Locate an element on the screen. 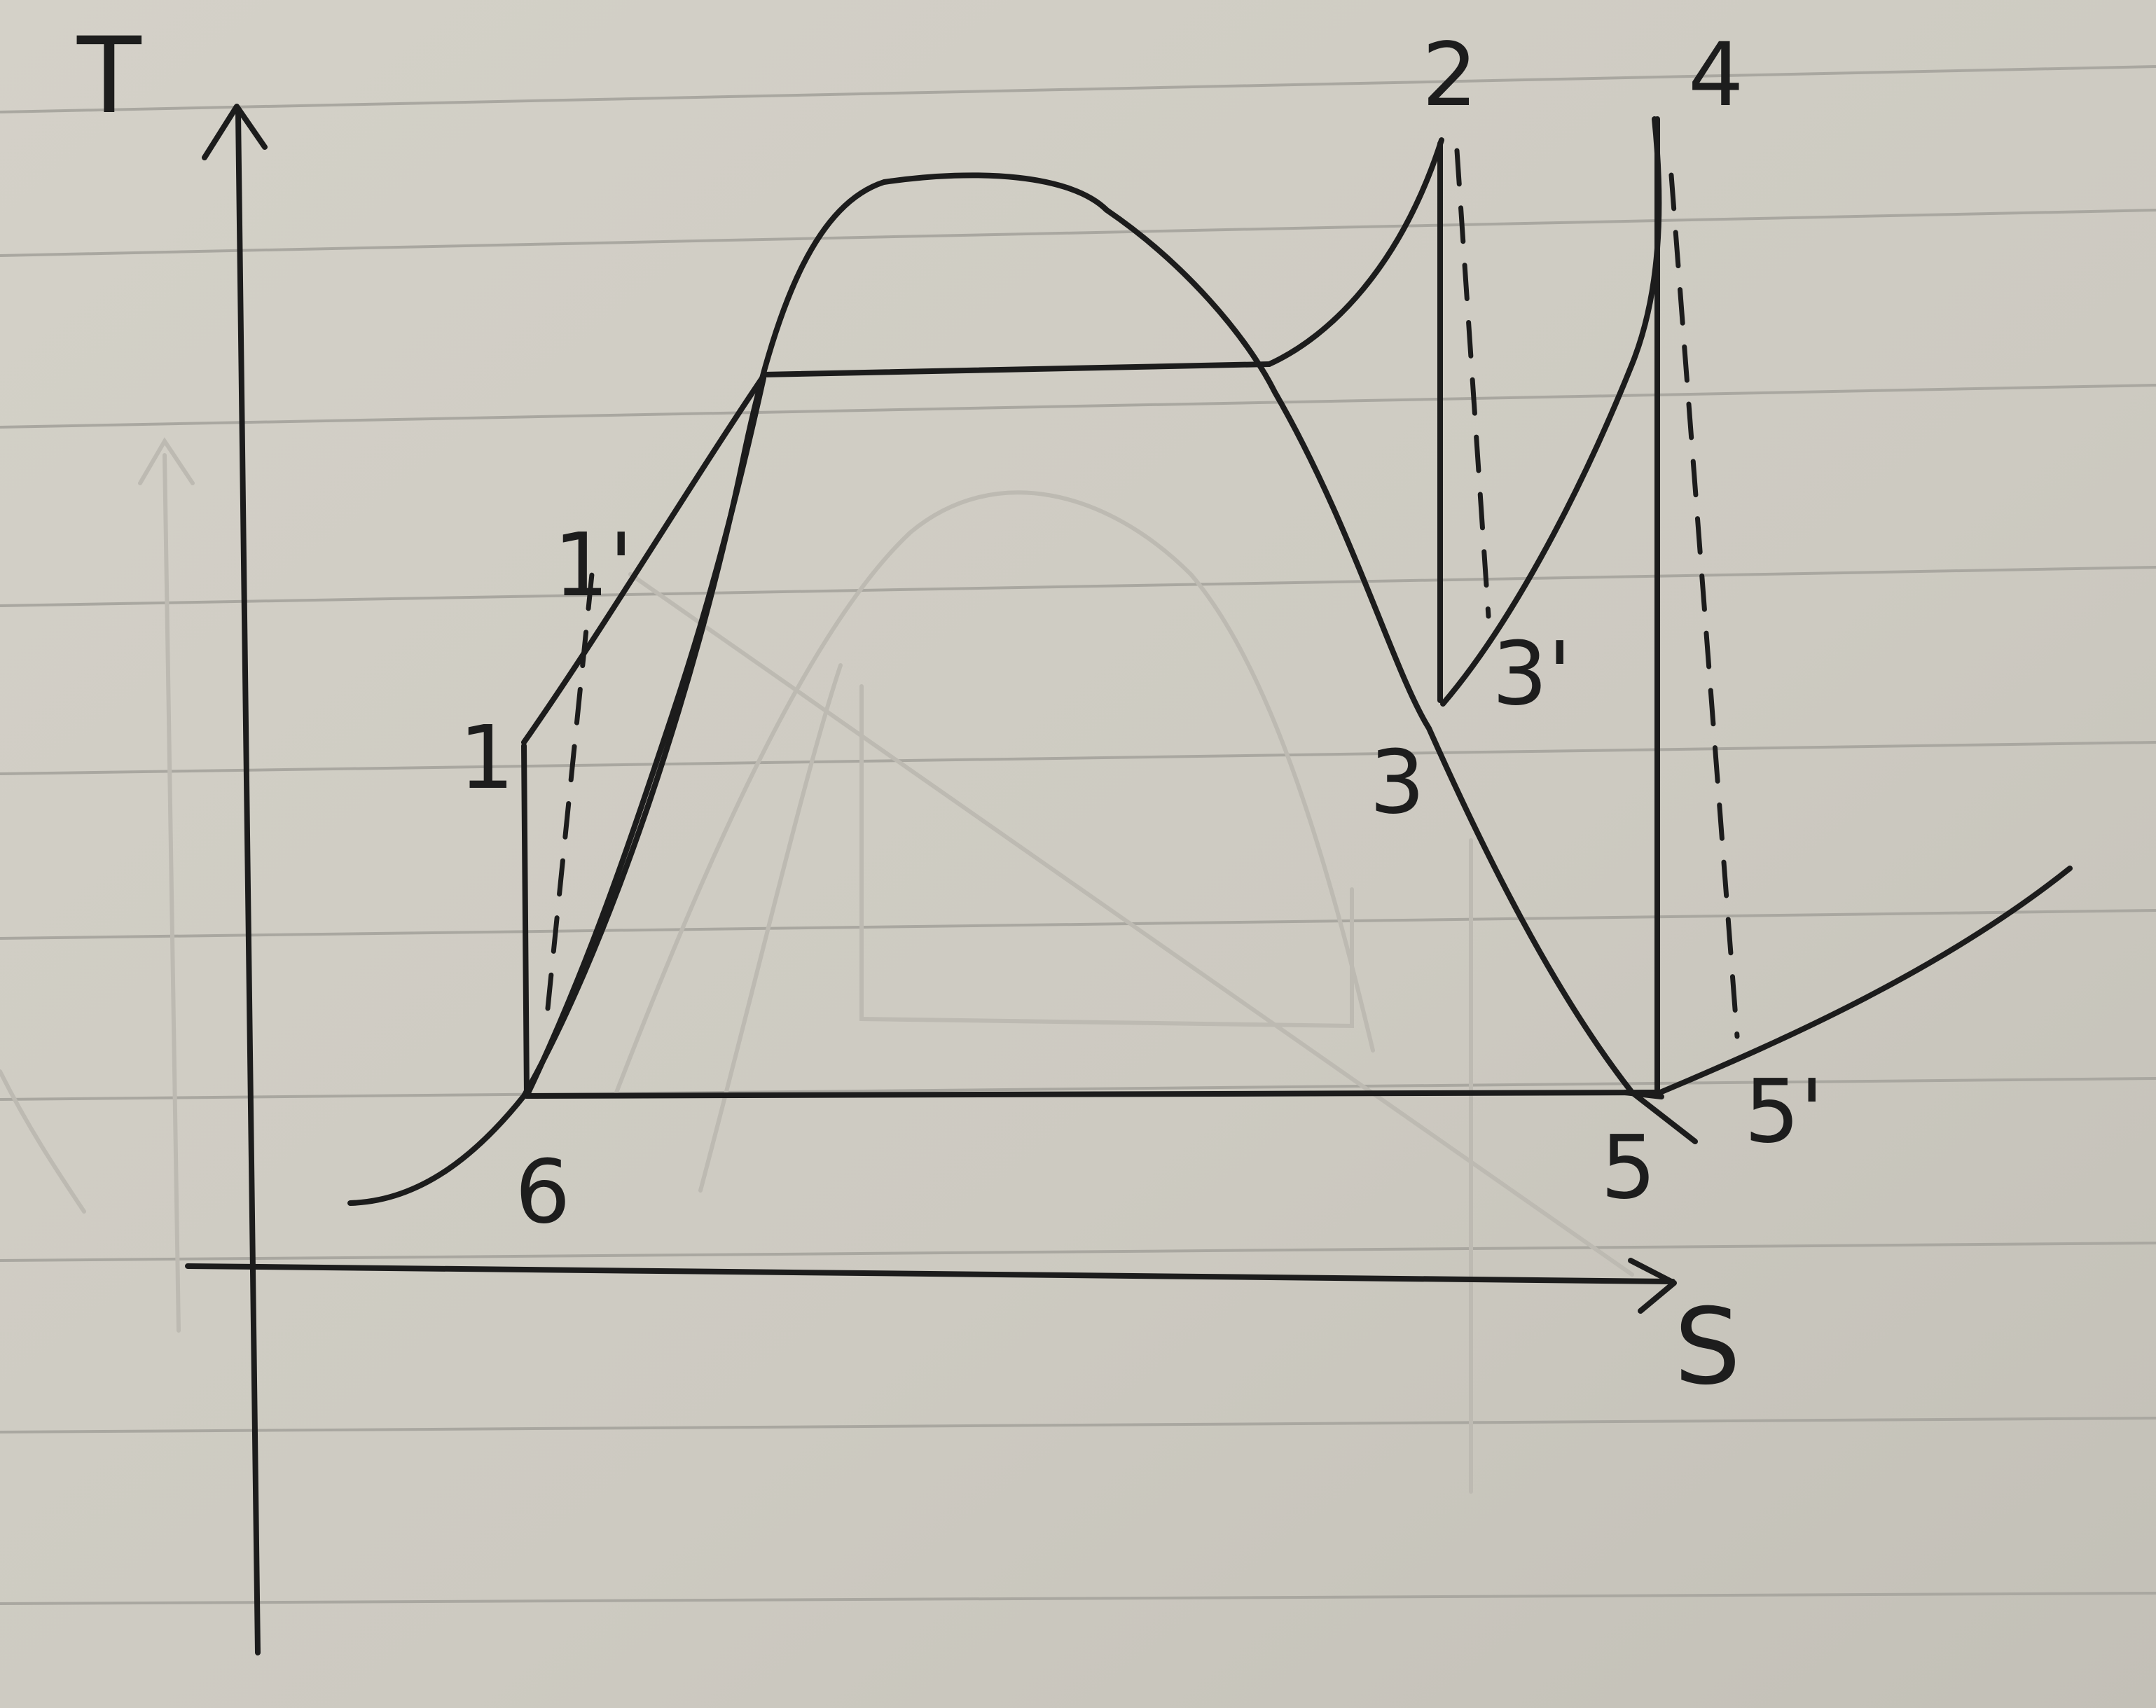  s-axis-line is located at coordinates (930, 1273).